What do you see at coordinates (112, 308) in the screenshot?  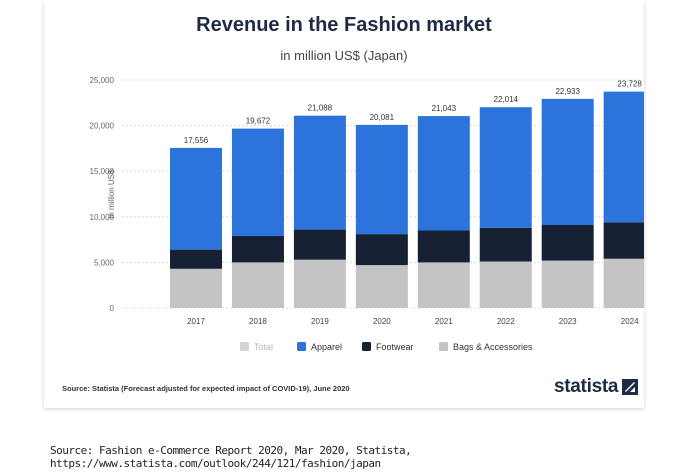 I see `y-tick-label: 0` at bounding box center [112, 308].